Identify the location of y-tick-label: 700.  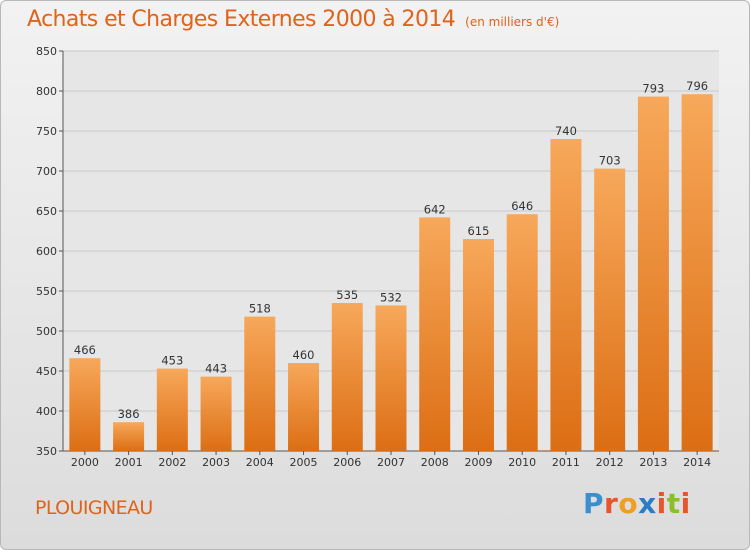
(46, 171).